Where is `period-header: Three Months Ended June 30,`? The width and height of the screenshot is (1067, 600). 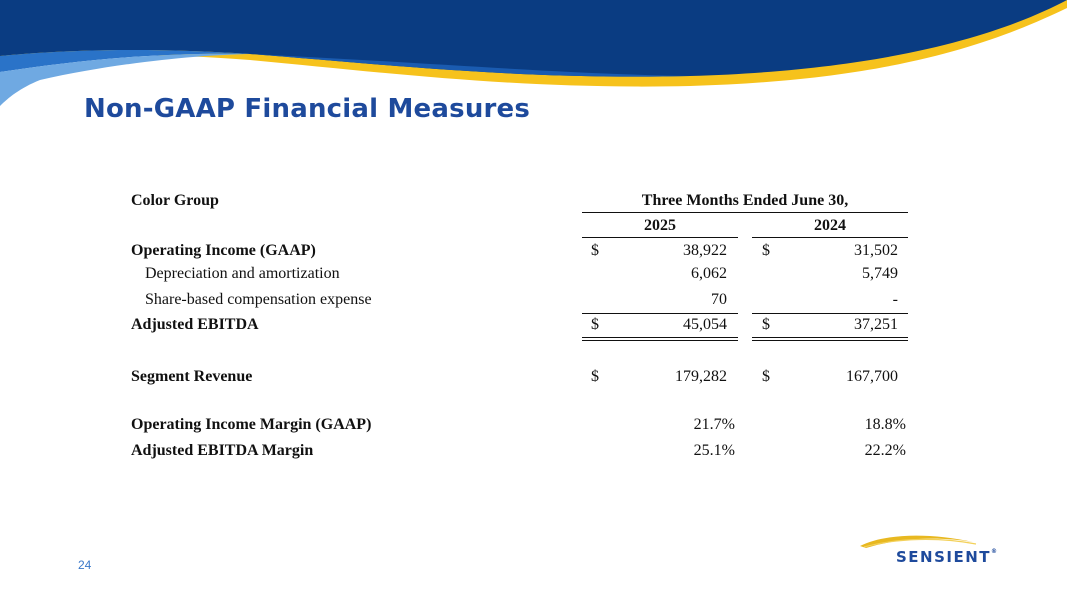
period-header: Three Months Ended June 30, is located at coordinates (745, 200).